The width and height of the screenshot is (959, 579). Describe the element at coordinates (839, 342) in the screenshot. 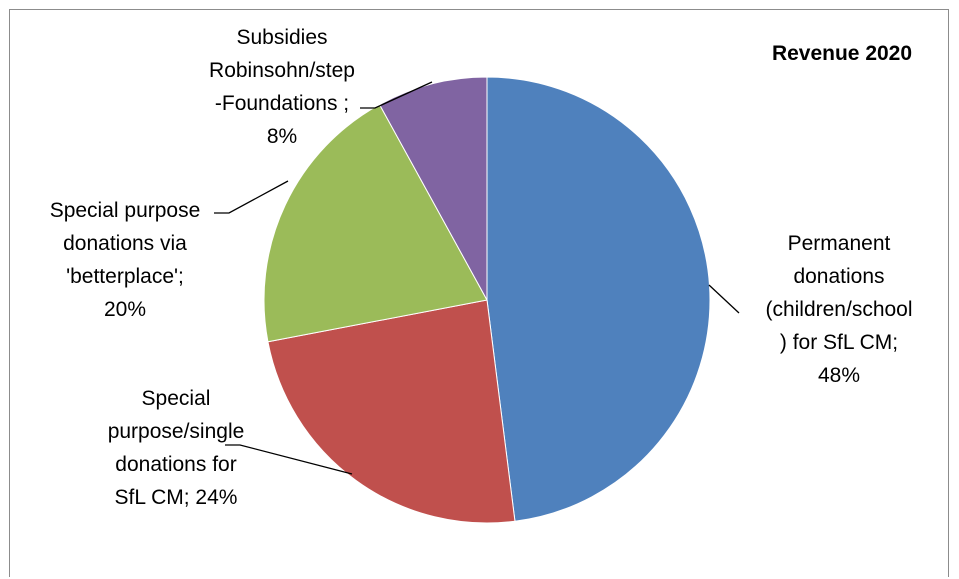

I see `slice-label-line: ) for SfL CM;` at that location.